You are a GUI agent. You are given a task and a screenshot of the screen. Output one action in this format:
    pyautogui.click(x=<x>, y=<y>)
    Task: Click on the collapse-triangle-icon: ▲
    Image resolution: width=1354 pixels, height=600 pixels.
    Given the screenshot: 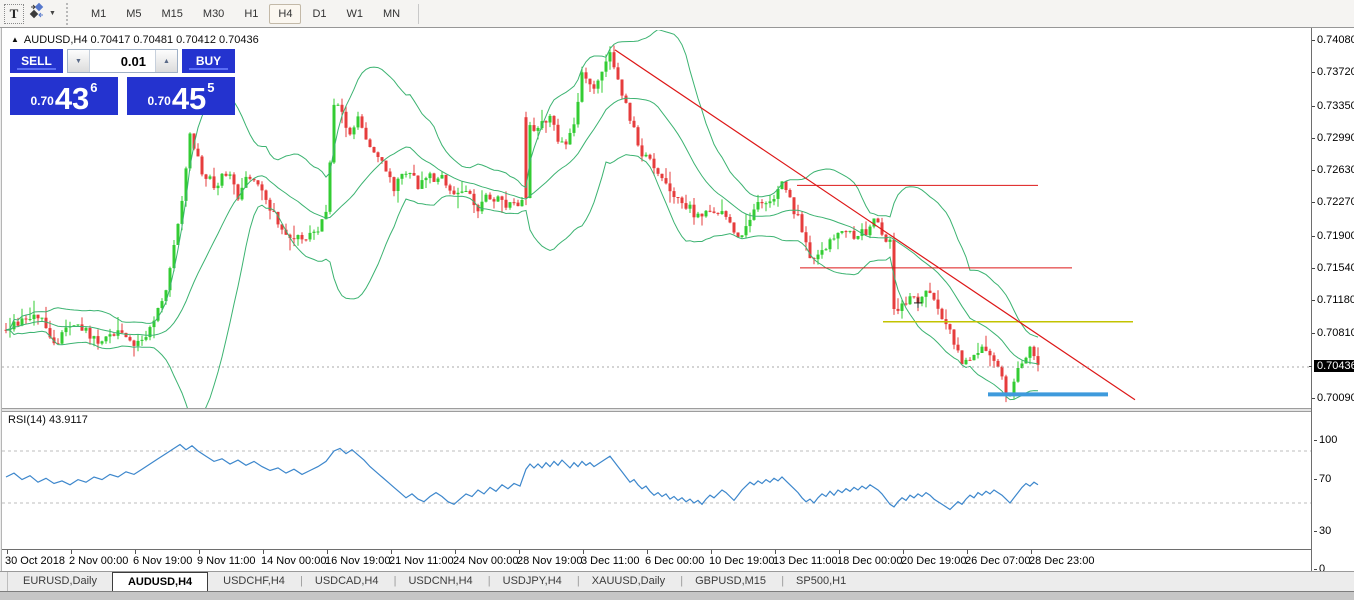 What is the action you would take?
    pyautogui.click(x=15, y=39)
    